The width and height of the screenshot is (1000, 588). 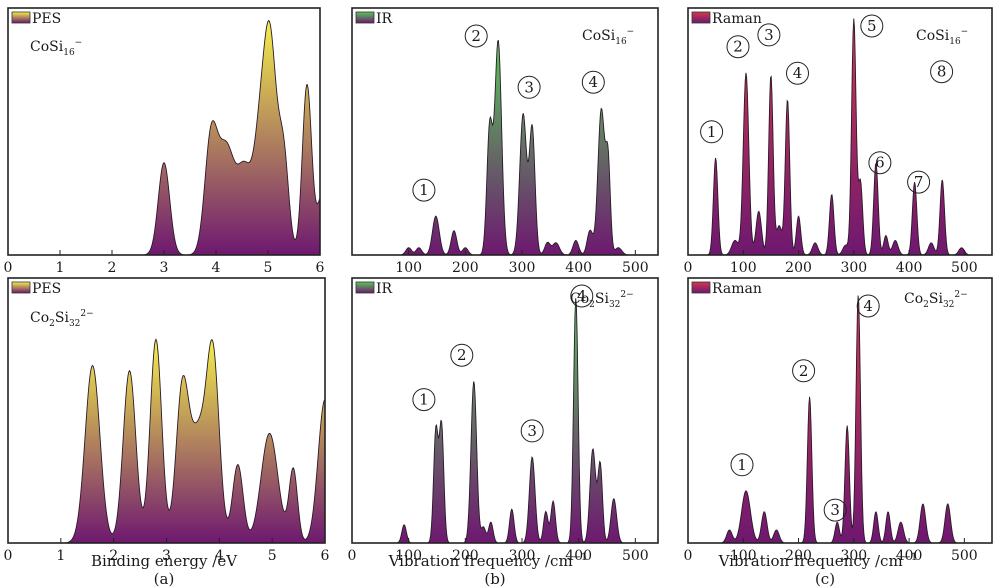 What do you see at coordinates (164, 561) in the screenshot?
I see `x-axis-label-binding: Binding energy /eV` at bounding box center [164, 561].